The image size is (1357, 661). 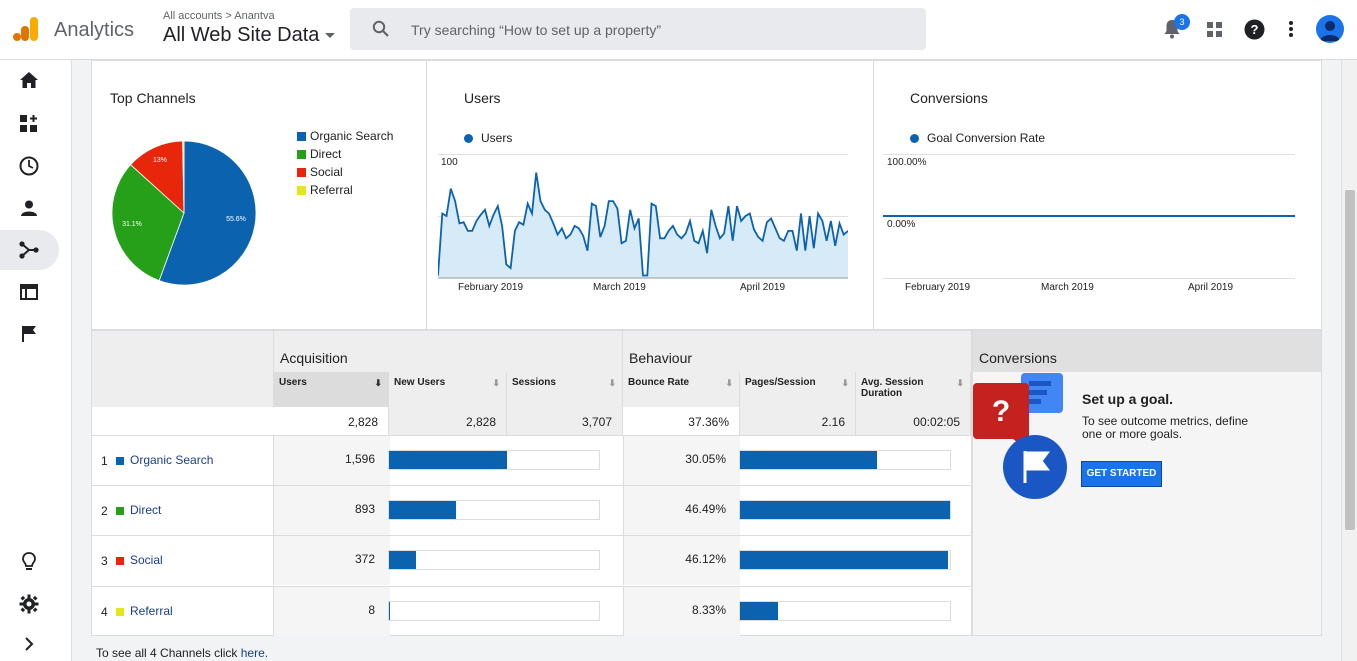 I want to click on nav-expand, so click(x=29, y=642).